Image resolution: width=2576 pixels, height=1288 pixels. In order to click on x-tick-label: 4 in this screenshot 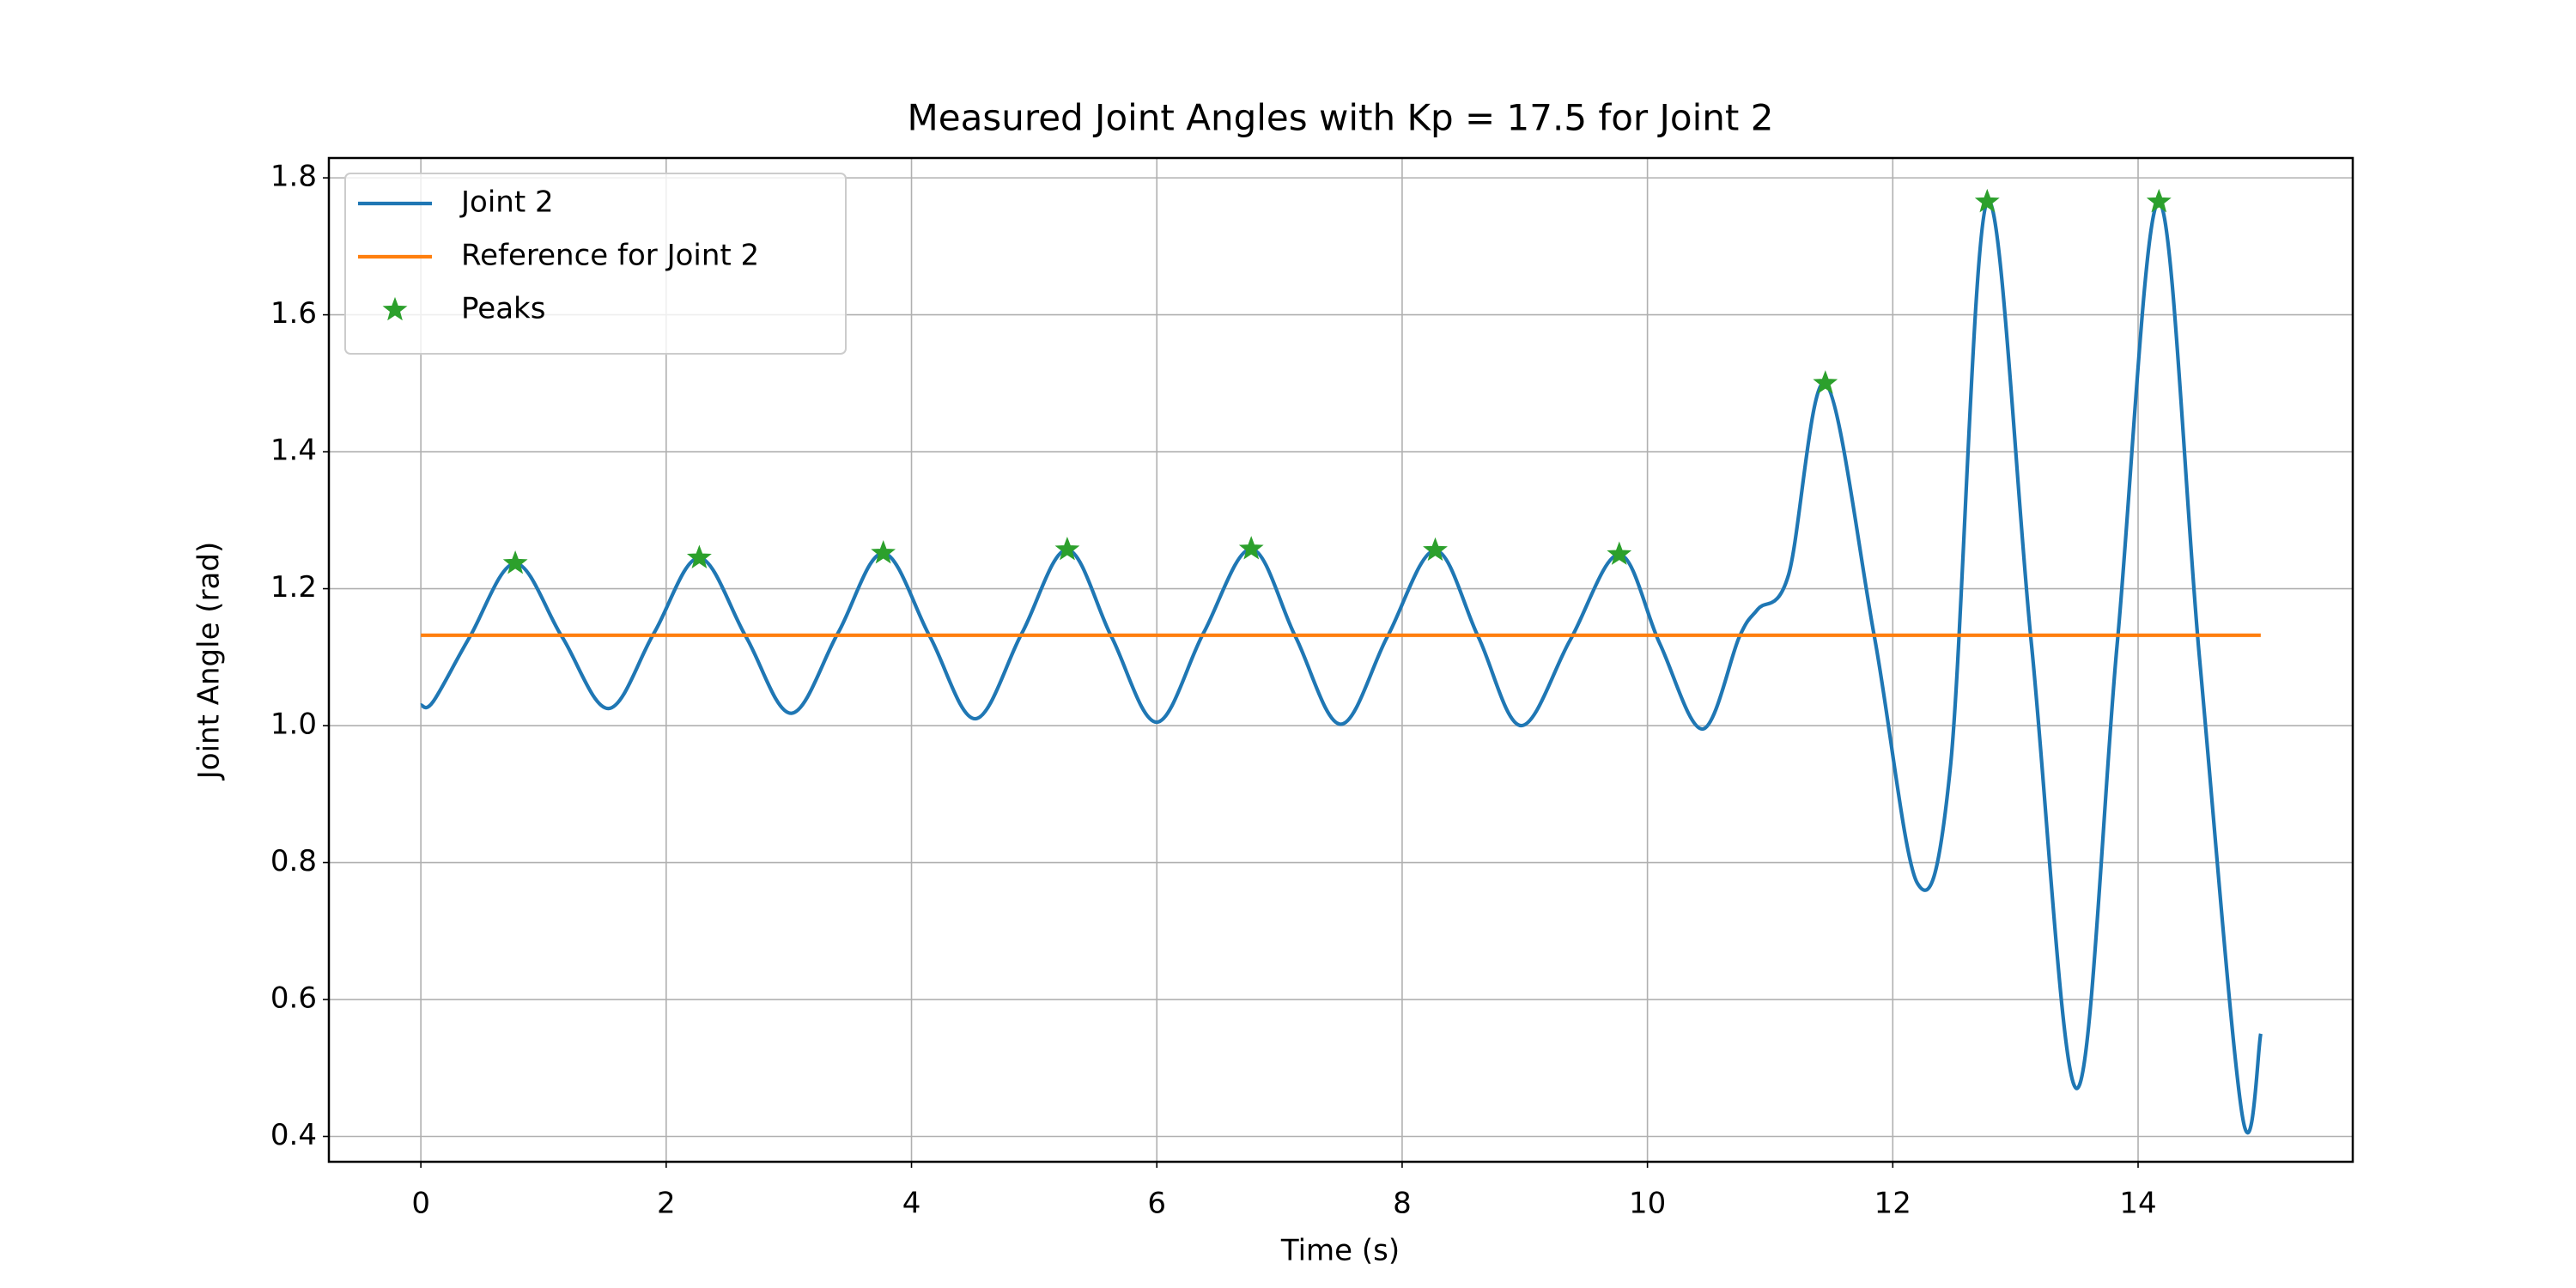, I will do `click(911, 1204)`.